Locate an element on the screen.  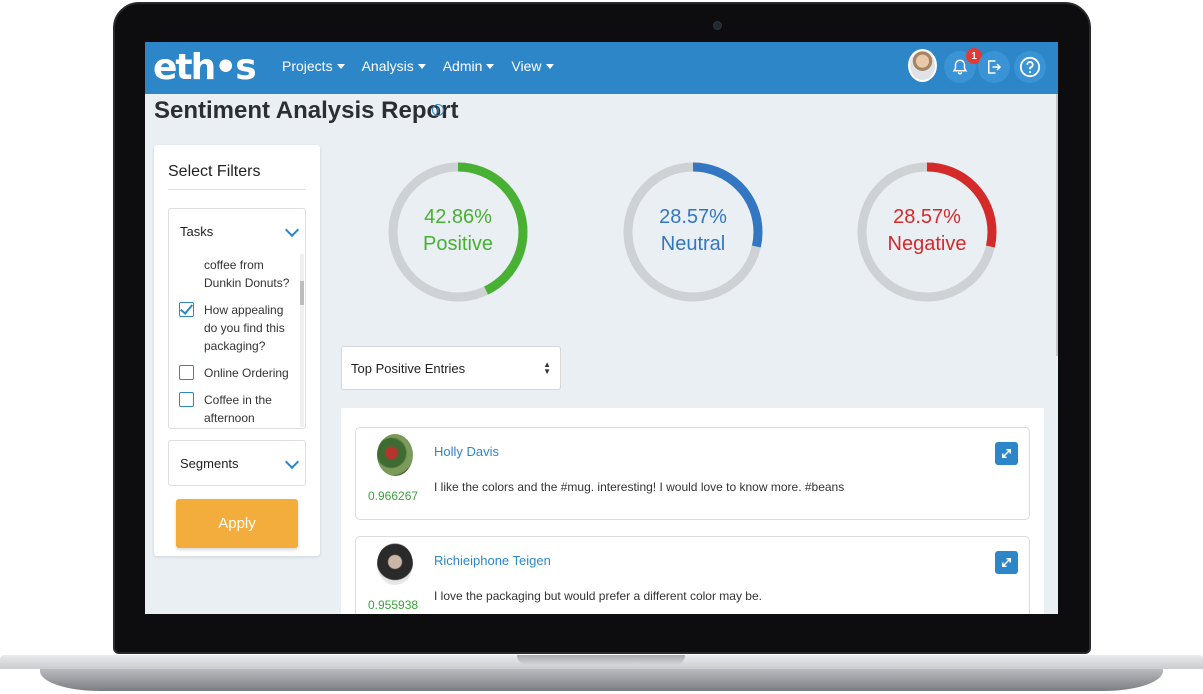
entry-score: 0.955938 is located at coordinates (393, 605).